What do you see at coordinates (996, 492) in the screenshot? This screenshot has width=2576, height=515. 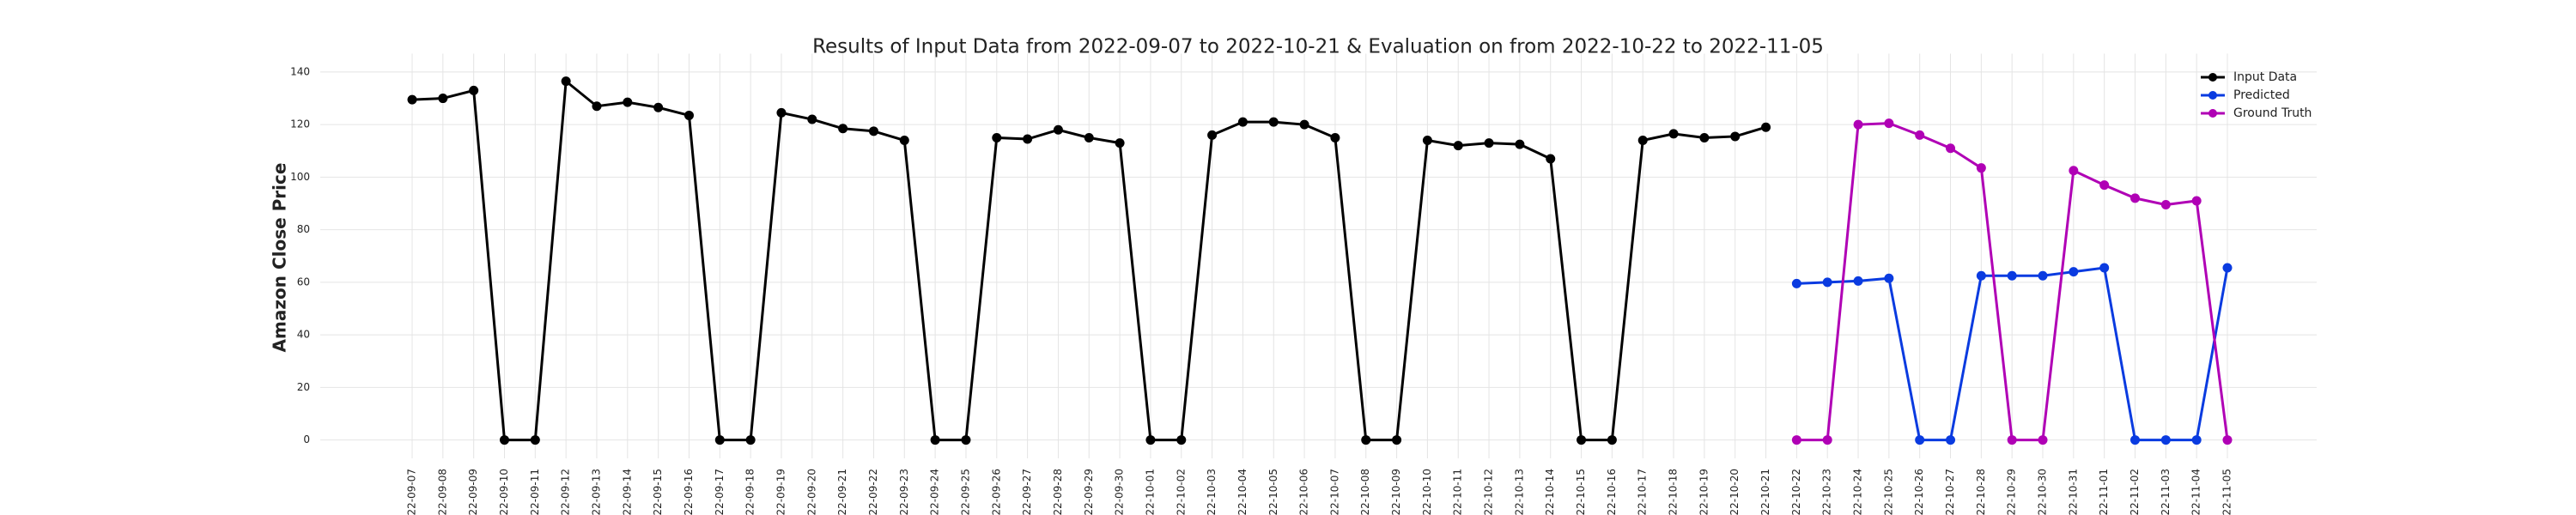 I see `x-tick-label: 2022-09-26` at bounding box center [996, 492].